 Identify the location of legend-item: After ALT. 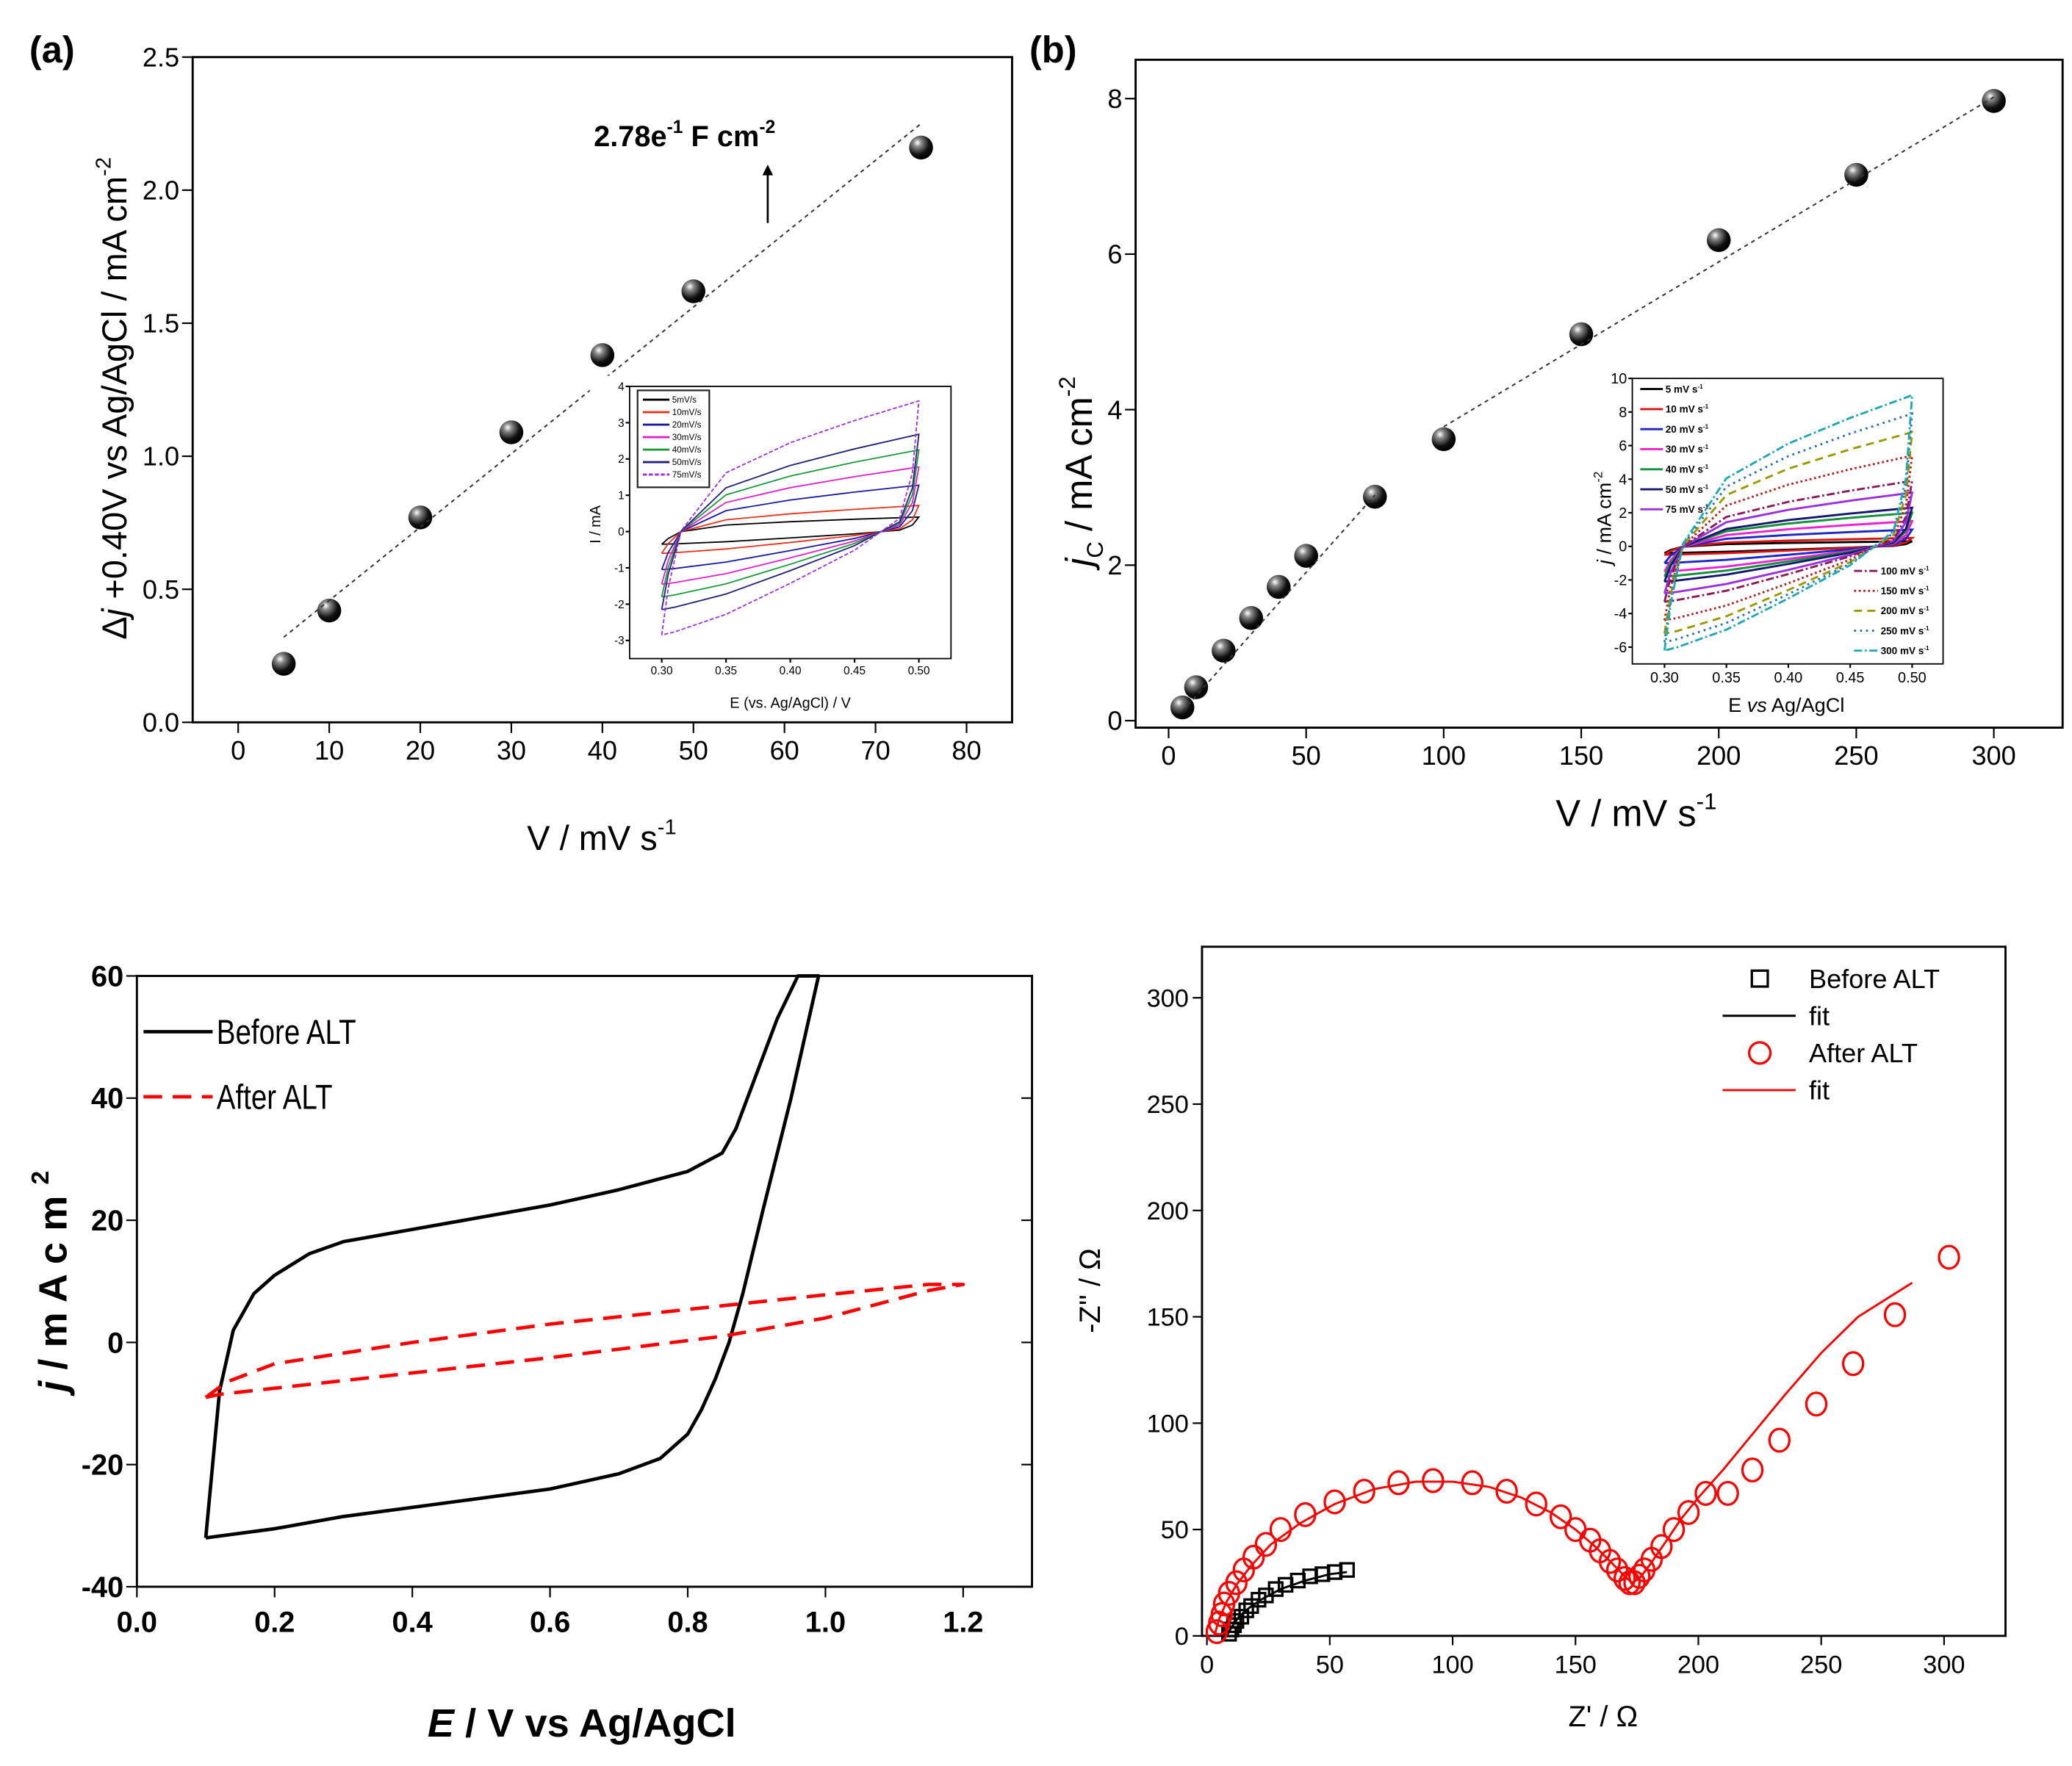
(238, 1097).